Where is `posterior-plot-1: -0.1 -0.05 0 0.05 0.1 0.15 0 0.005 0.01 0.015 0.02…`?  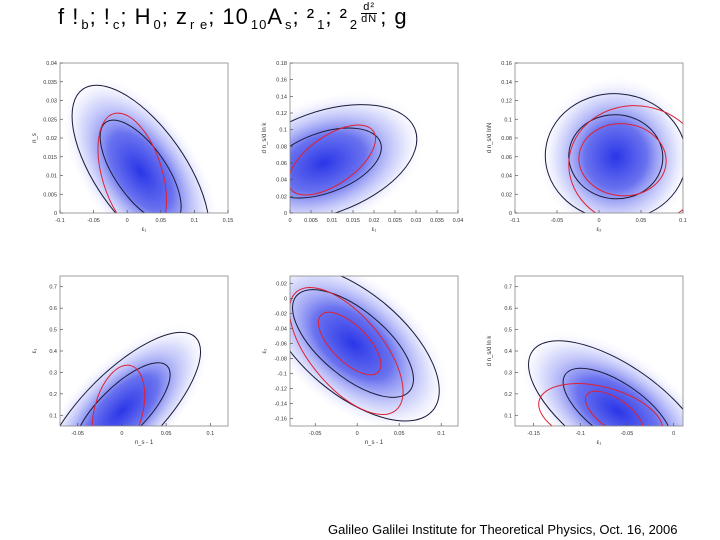 posterior-plot-1: -0.1 -0.05 0 0.05 0.1 0.15 0 0.005 0.01 0.015 0.02… is located at coordinates (133, 147).